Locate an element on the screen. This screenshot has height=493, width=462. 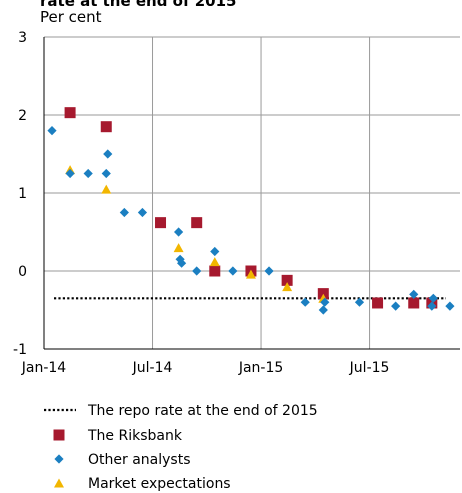
y-tick-label: 2 is located at coordinates (22, 116).